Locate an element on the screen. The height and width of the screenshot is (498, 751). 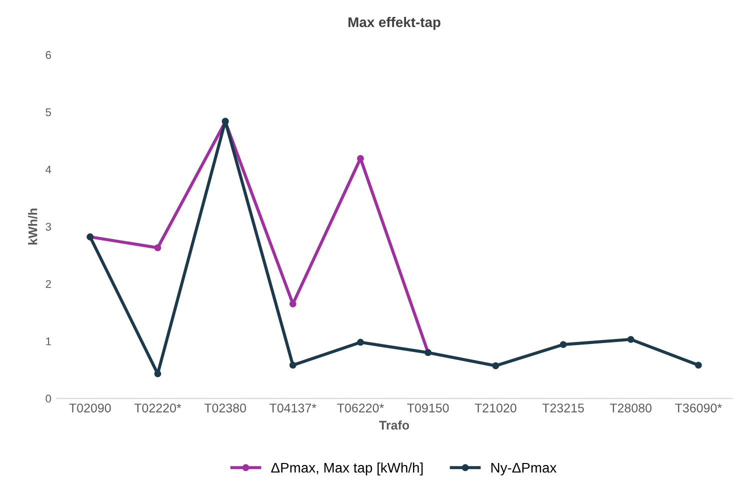
x-tick-label: T36090* is located at coordinates (698, 408).